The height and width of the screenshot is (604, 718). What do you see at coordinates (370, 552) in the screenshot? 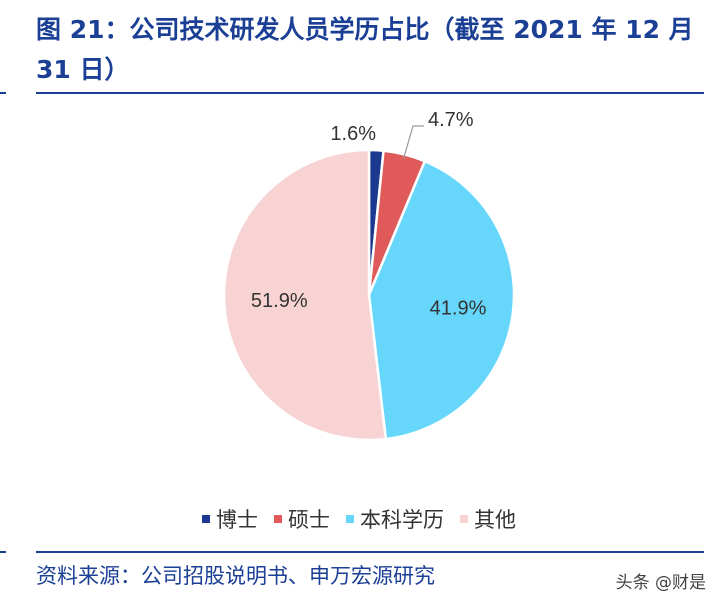
I see `source-divider` at bounding box center [370, 552].